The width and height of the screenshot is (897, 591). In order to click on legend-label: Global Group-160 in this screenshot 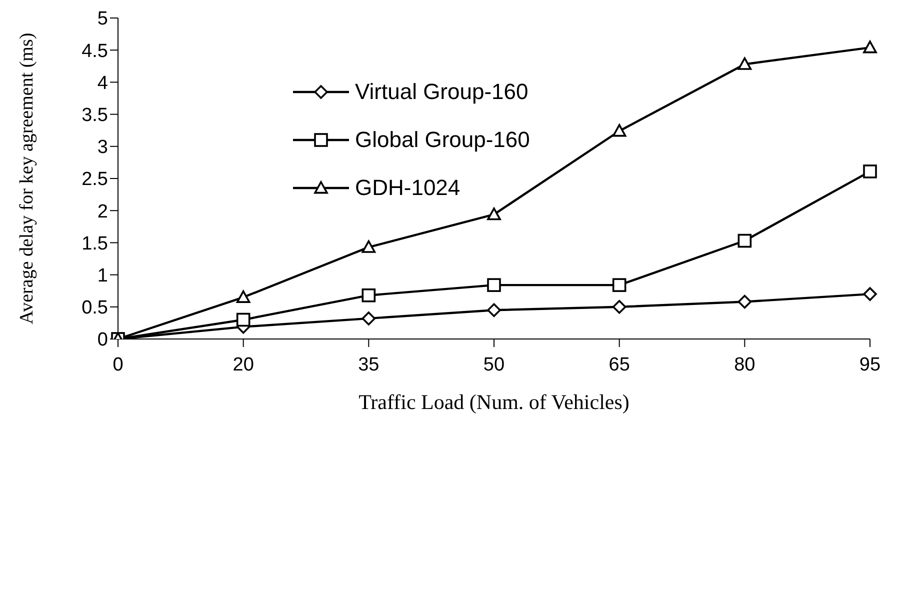, I will do `click(442, 140)`.